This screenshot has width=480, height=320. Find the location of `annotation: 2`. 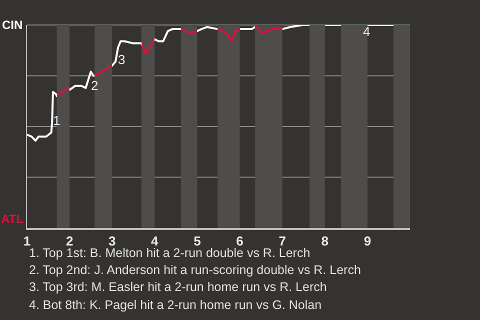

annotation: 2 is located at coordinates (94, 85).